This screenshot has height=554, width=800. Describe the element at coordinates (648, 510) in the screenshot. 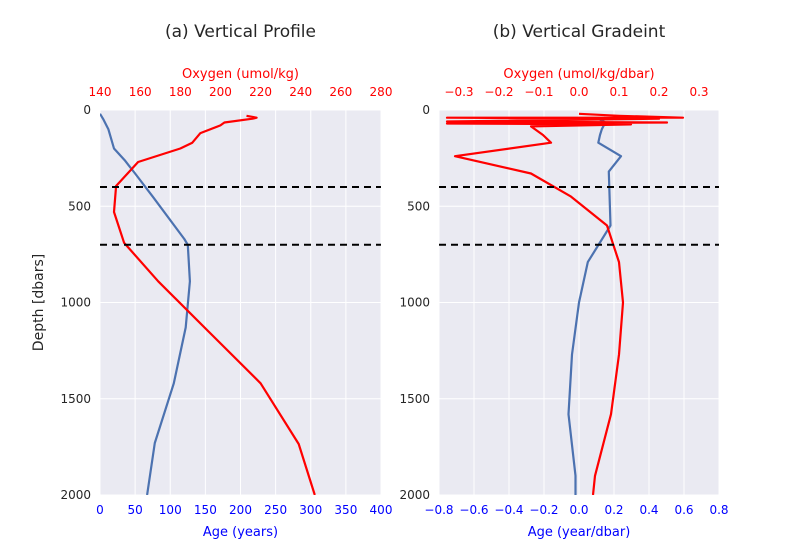

I see `x-bottom-tick-label: 0.4` at that location.